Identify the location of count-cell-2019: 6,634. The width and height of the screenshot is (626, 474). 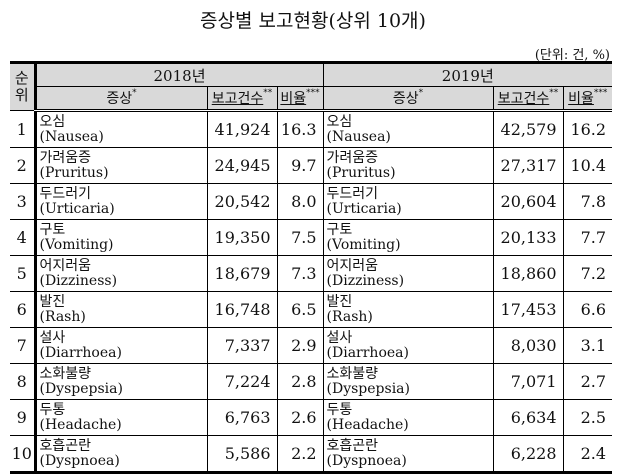
(528, 417).